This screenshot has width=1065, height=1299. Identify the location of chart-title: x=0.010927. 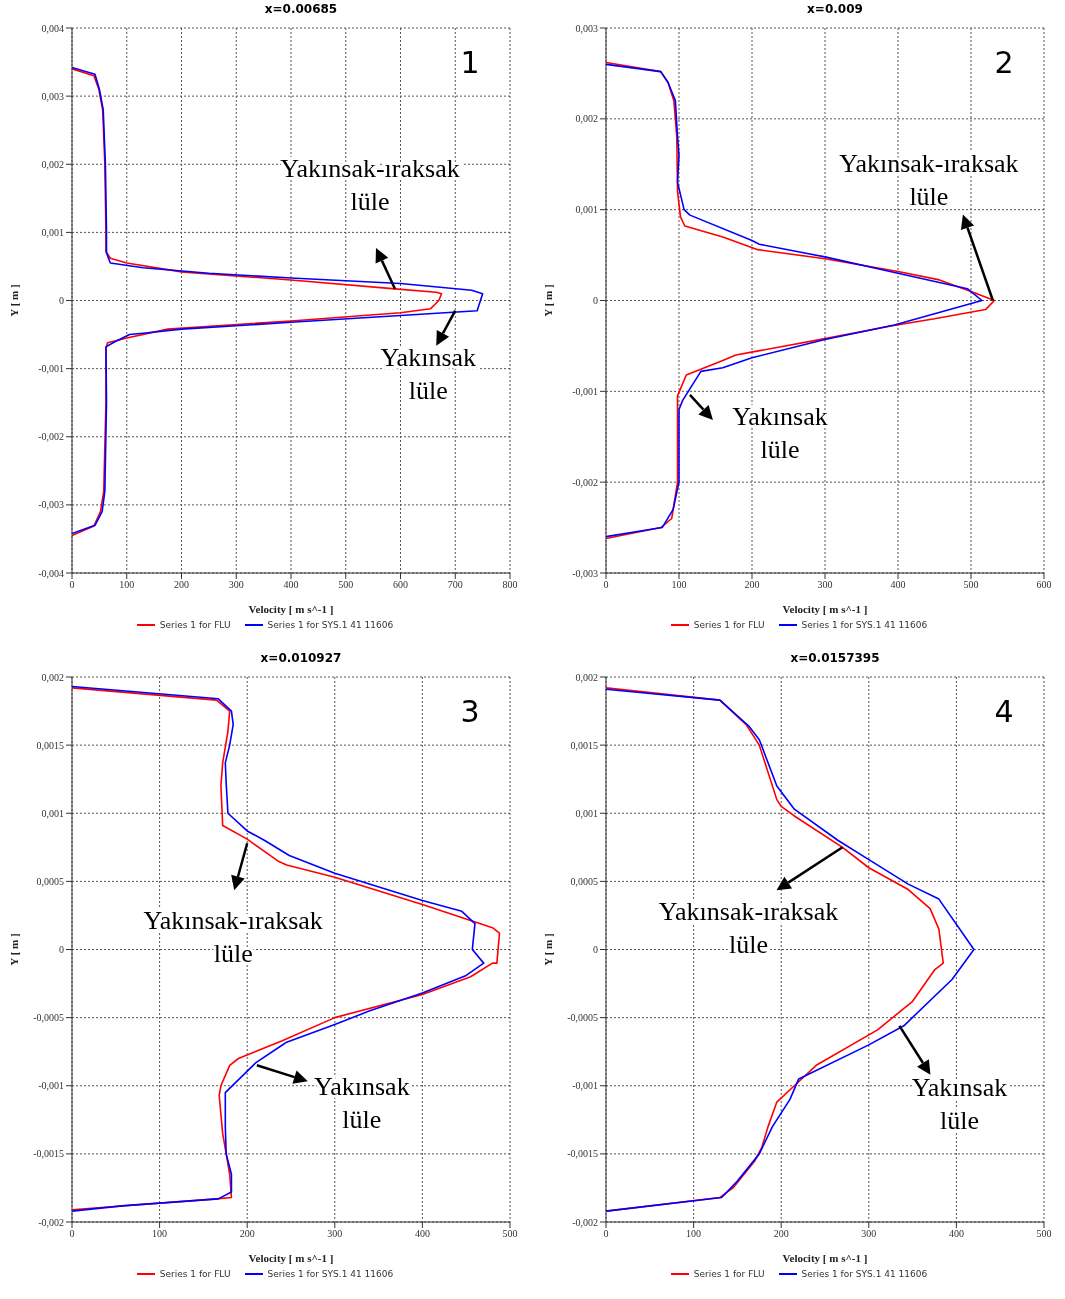
(301, 658).